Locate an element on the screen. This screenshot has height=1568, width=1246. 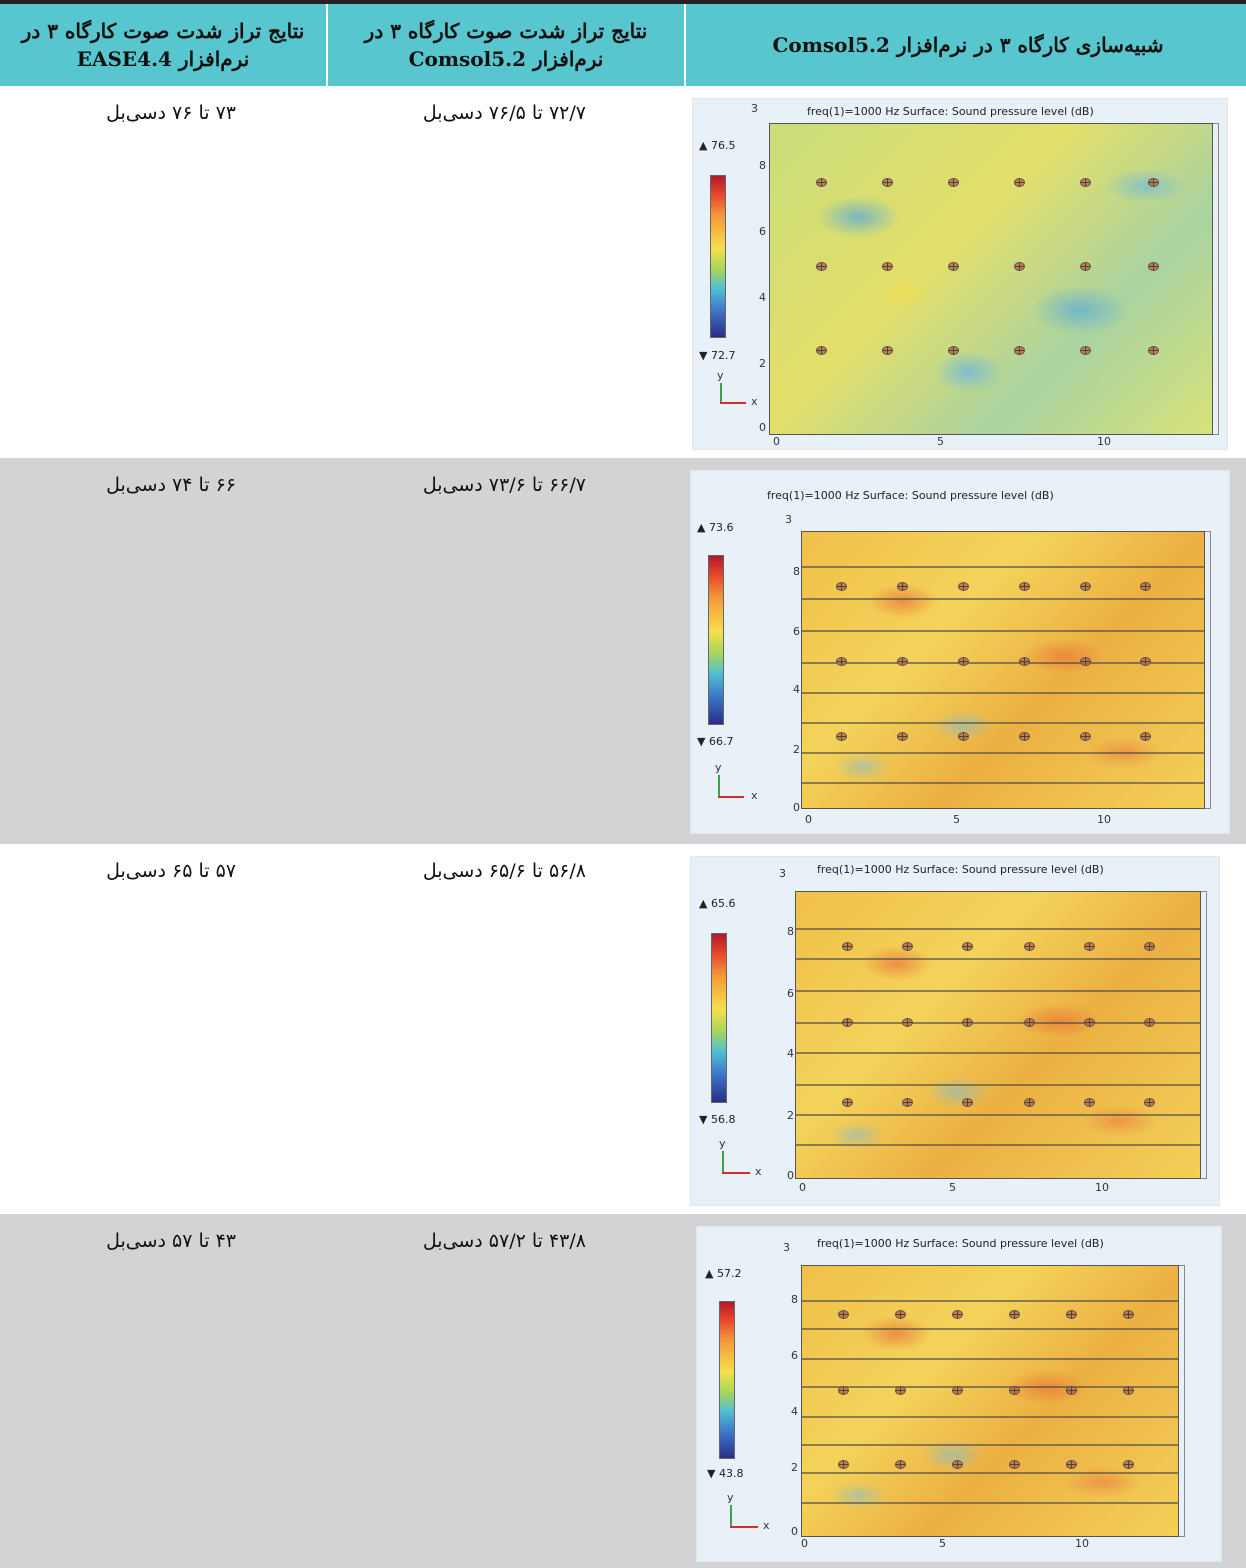
ease-range: ۷۳ تا ۷۶ دسی‌بل is located at coordinates (171, 113).